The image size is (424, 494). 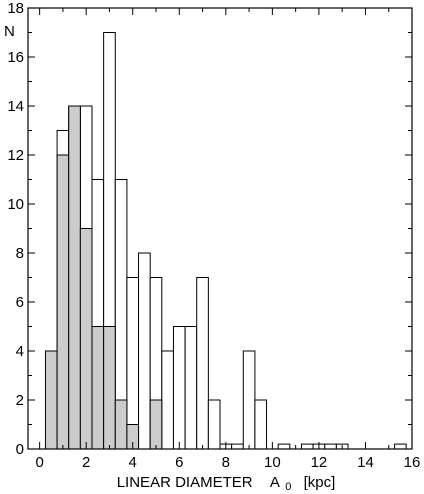 I want to click on y-tick-label: 6, so click(x=20, y=302).